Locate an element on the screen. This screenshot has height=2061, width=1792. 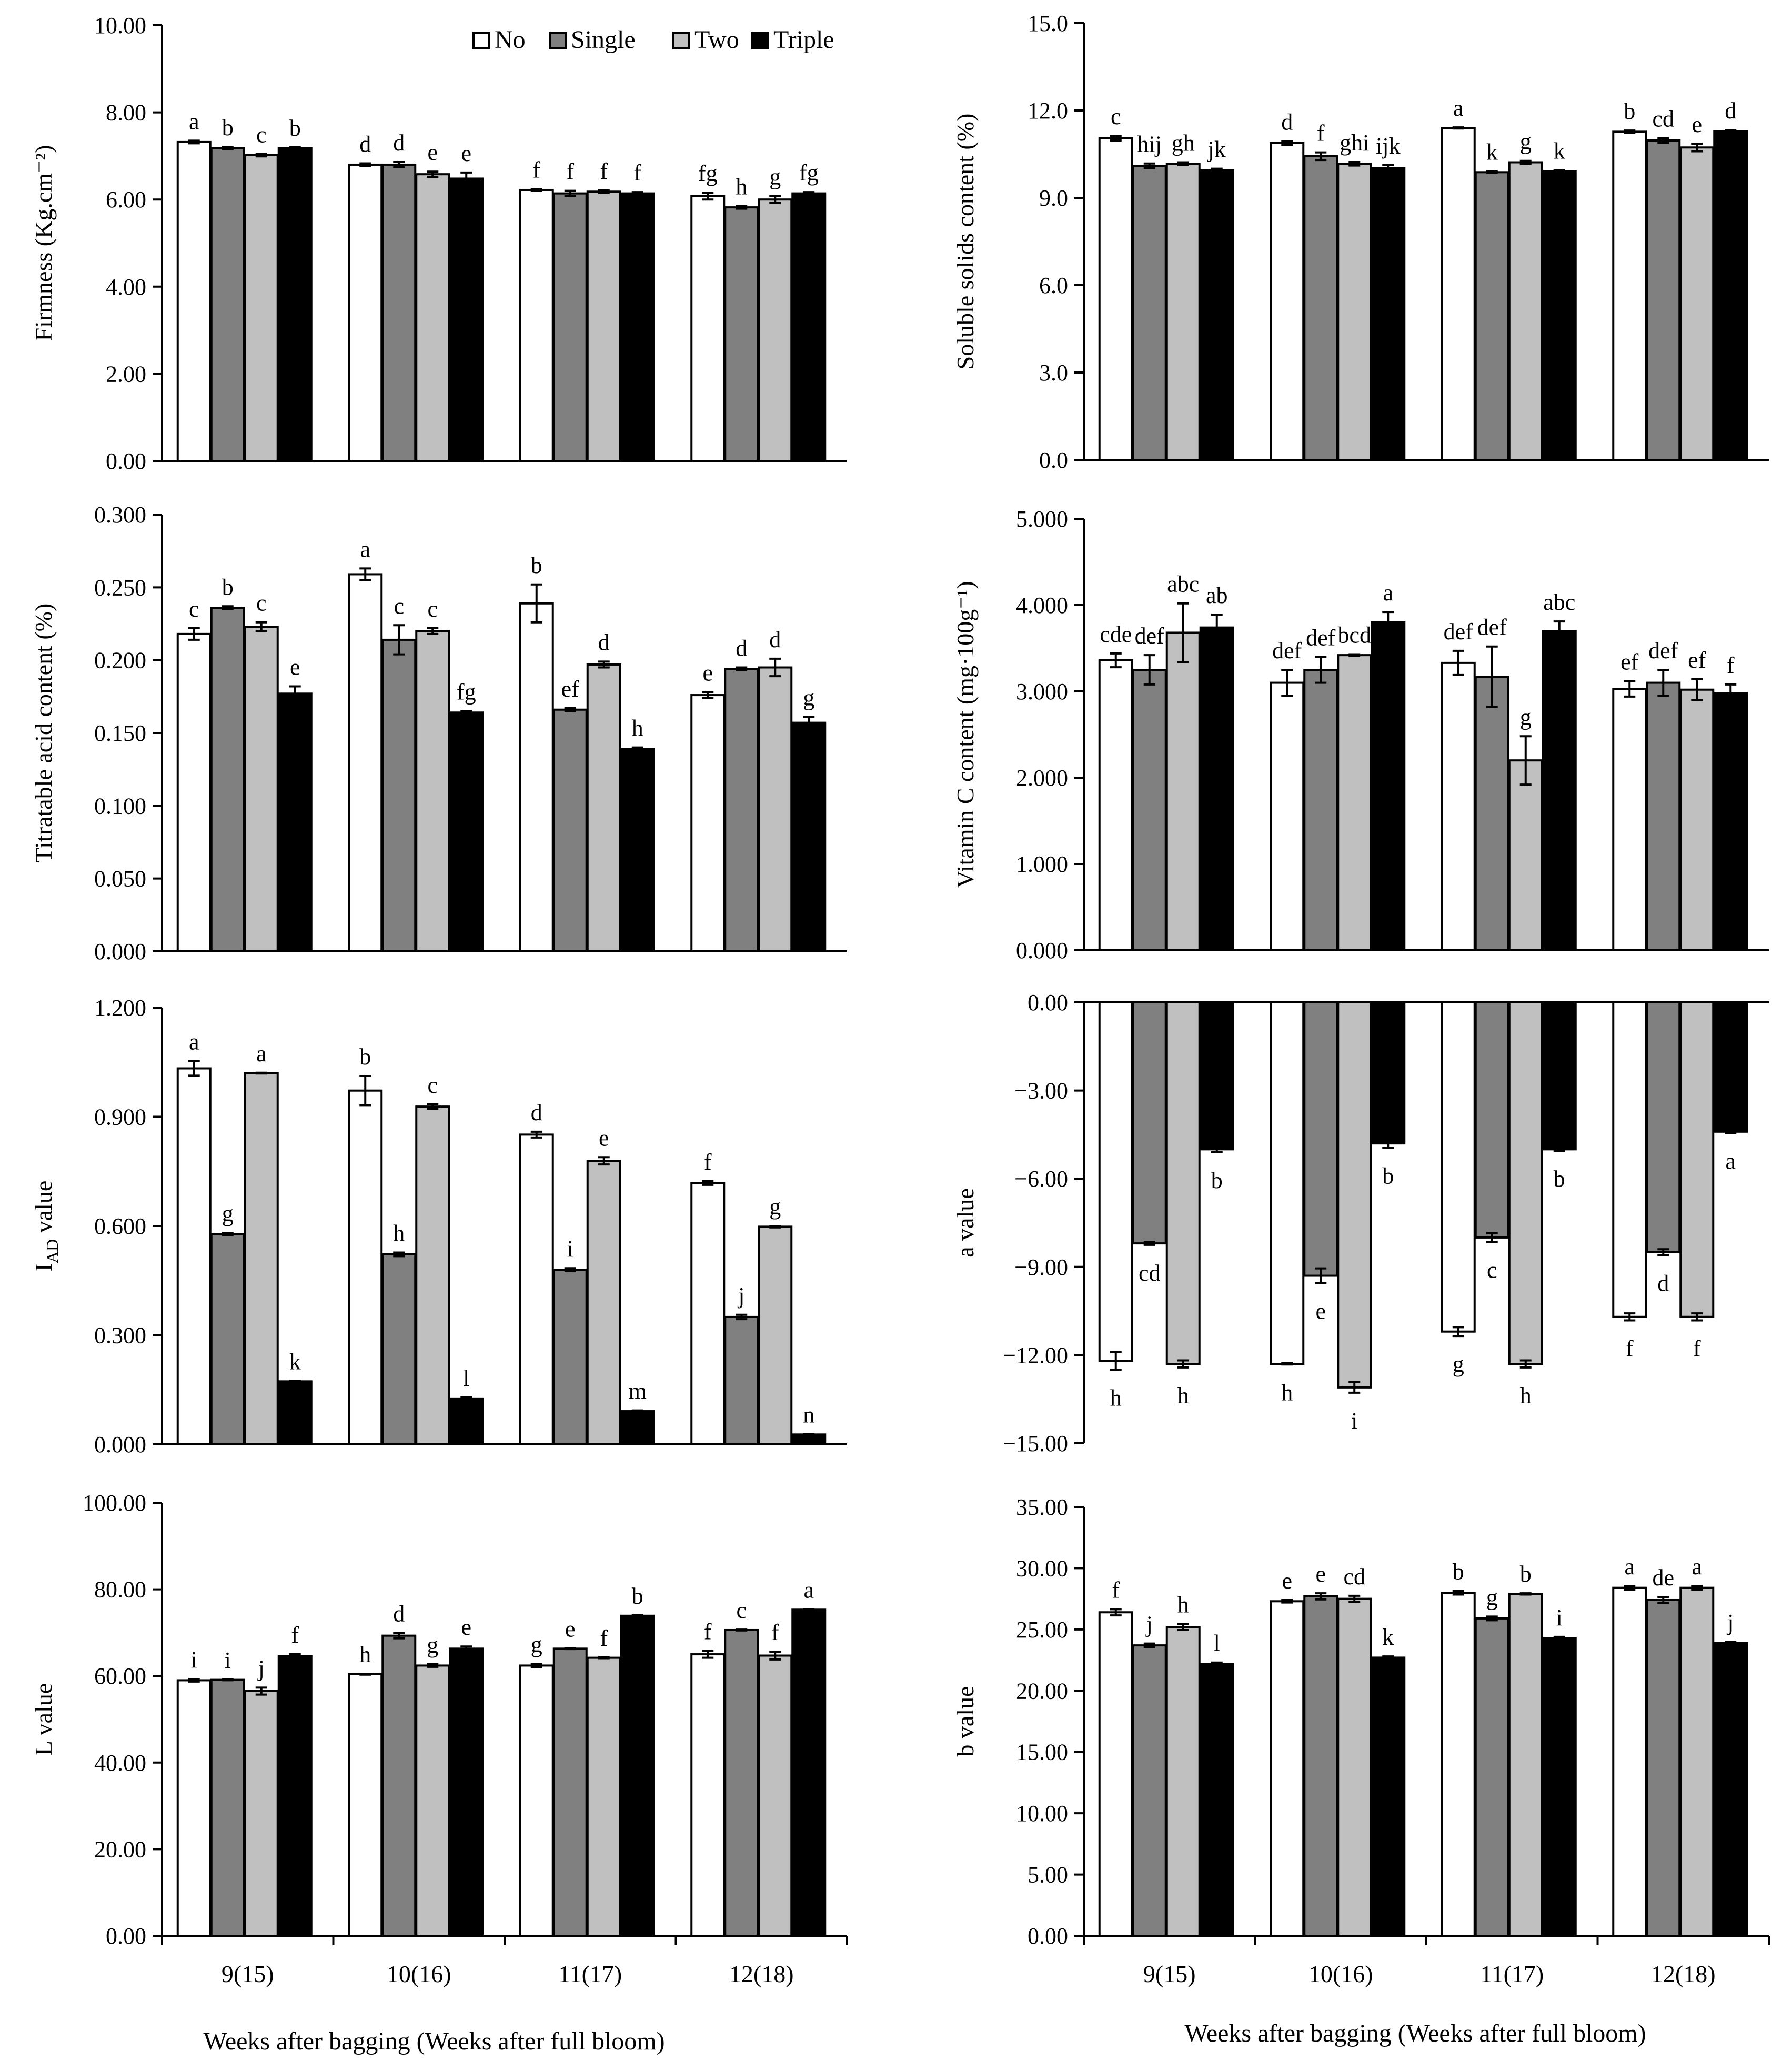
significance-label: cde is located at coordinates (1116, 634).